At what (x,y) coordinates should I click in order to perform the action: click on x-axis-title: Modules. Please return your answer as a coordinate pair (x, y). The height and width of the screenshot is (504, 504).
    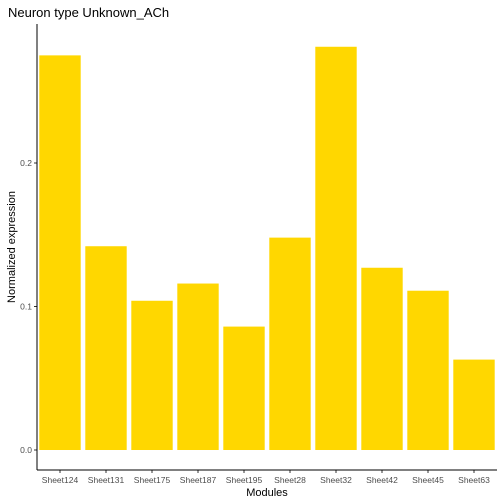
    Looking at the image, I should click on (267, 493).